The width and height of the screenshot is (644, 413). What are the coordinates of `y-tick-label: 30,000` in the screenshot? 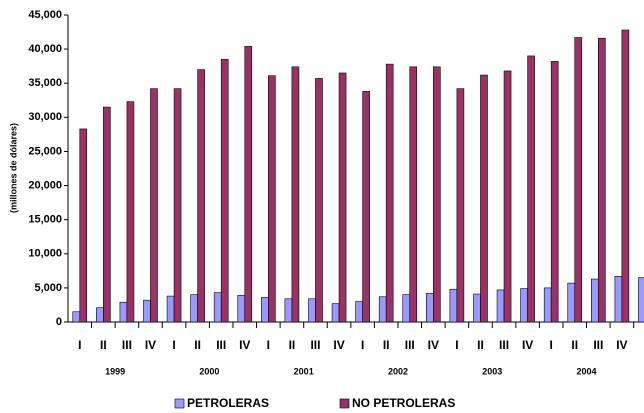 It's located at (45, 117).